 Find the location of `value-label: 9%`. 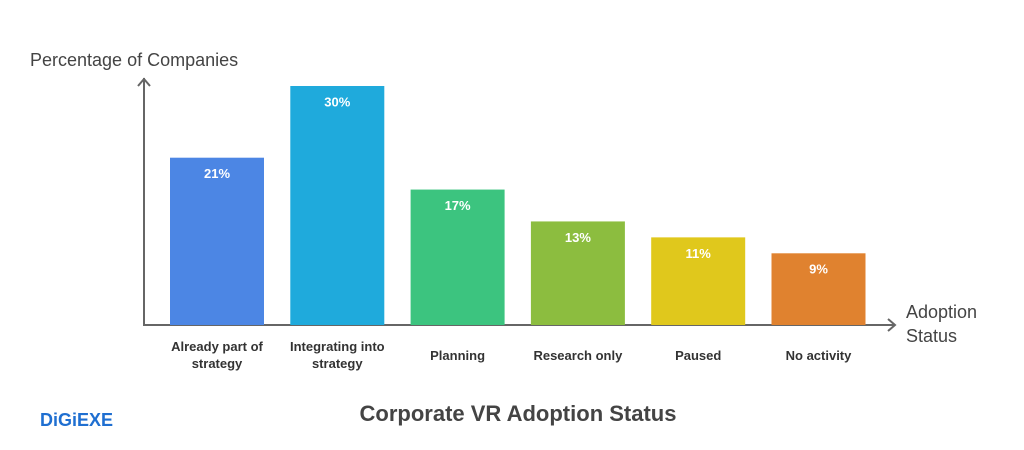

value-label: 9% is located at coordinates (818, 269).